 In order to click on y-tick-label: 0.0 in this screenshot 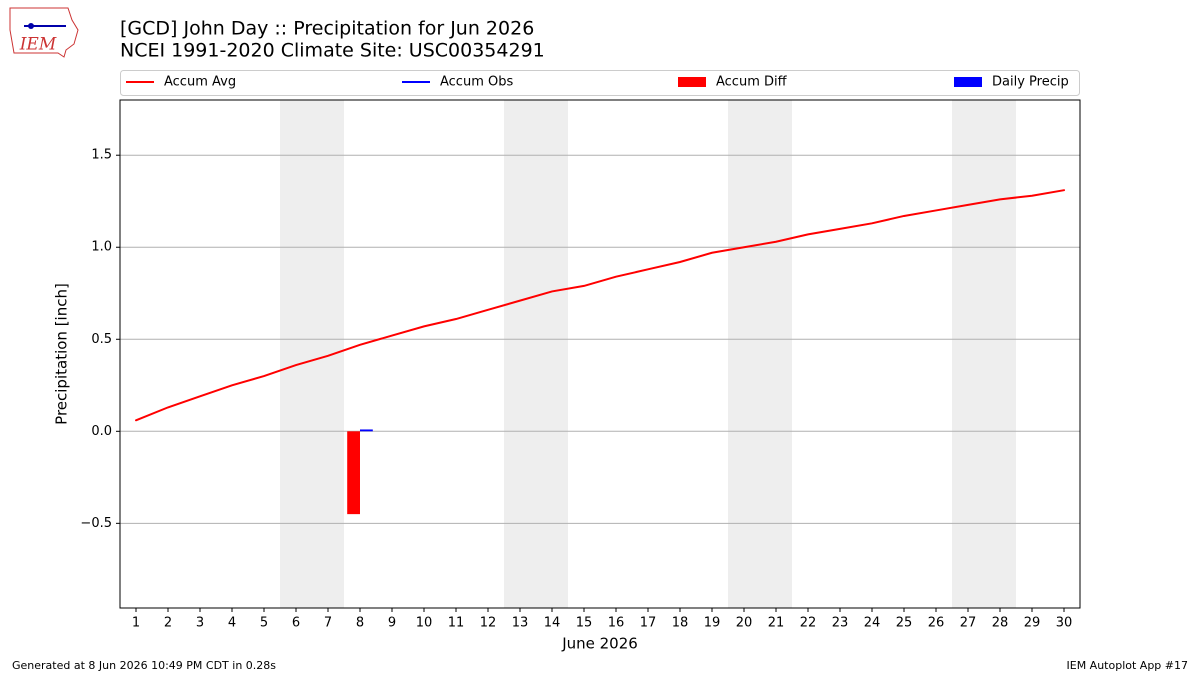, I will do `click(101, 431)`.